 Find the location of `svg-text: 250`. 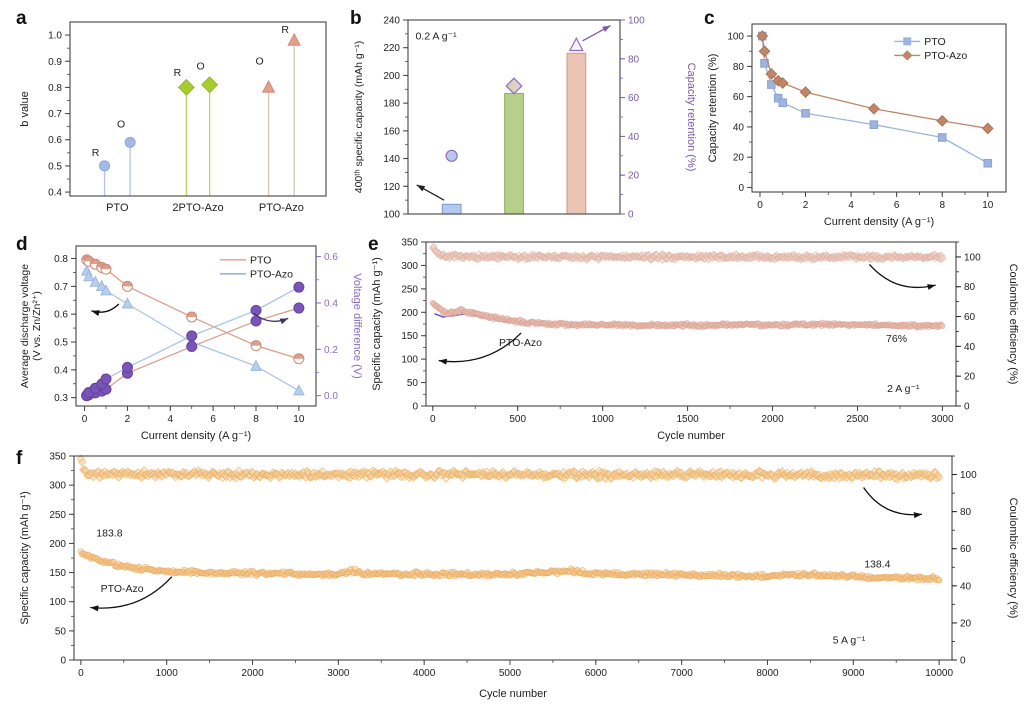

svg-text: 250 is located at coordinates (409, 289).